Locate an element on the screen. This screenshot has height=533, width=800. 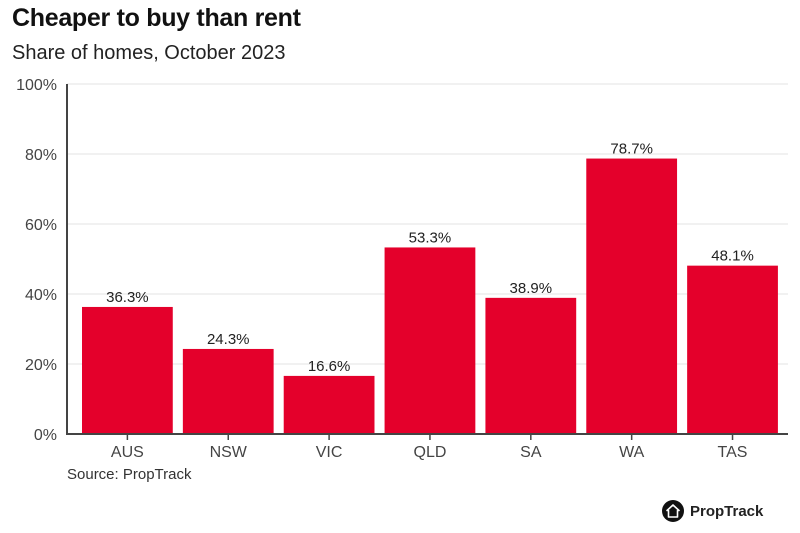
data-label: 78.7% is located at coordinates (631, 149).